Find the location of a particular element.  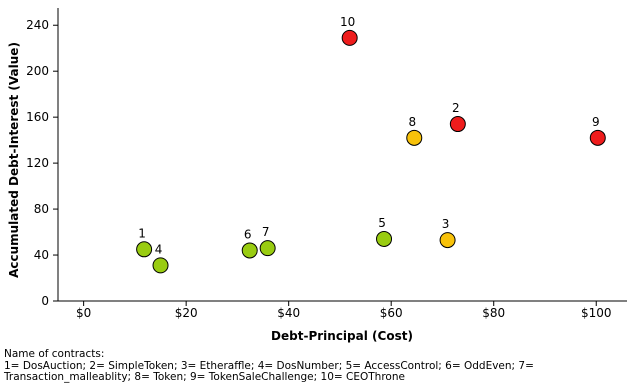

y-tick-label: 200 is located at coordinates (37, 71).